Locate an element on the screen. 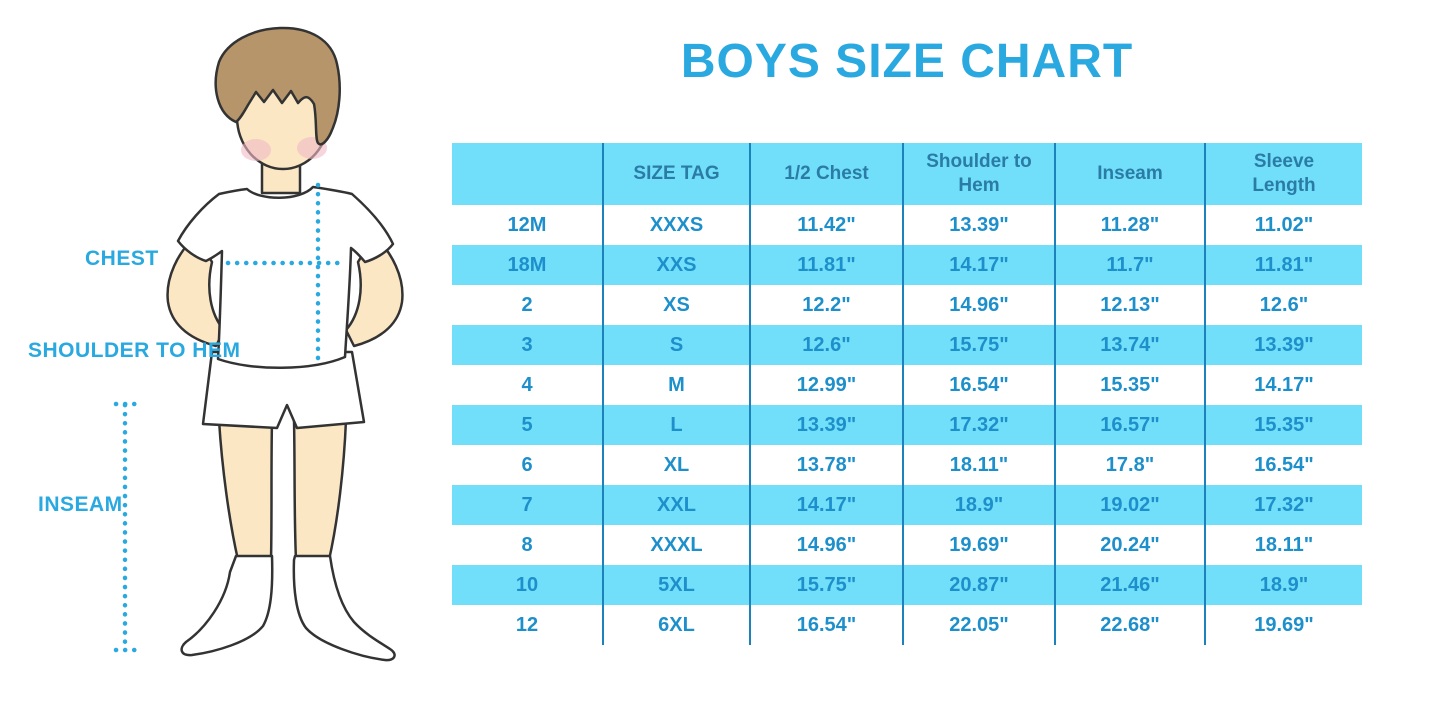  value-cell: 12.13" is located at coordinates (1129, 305).